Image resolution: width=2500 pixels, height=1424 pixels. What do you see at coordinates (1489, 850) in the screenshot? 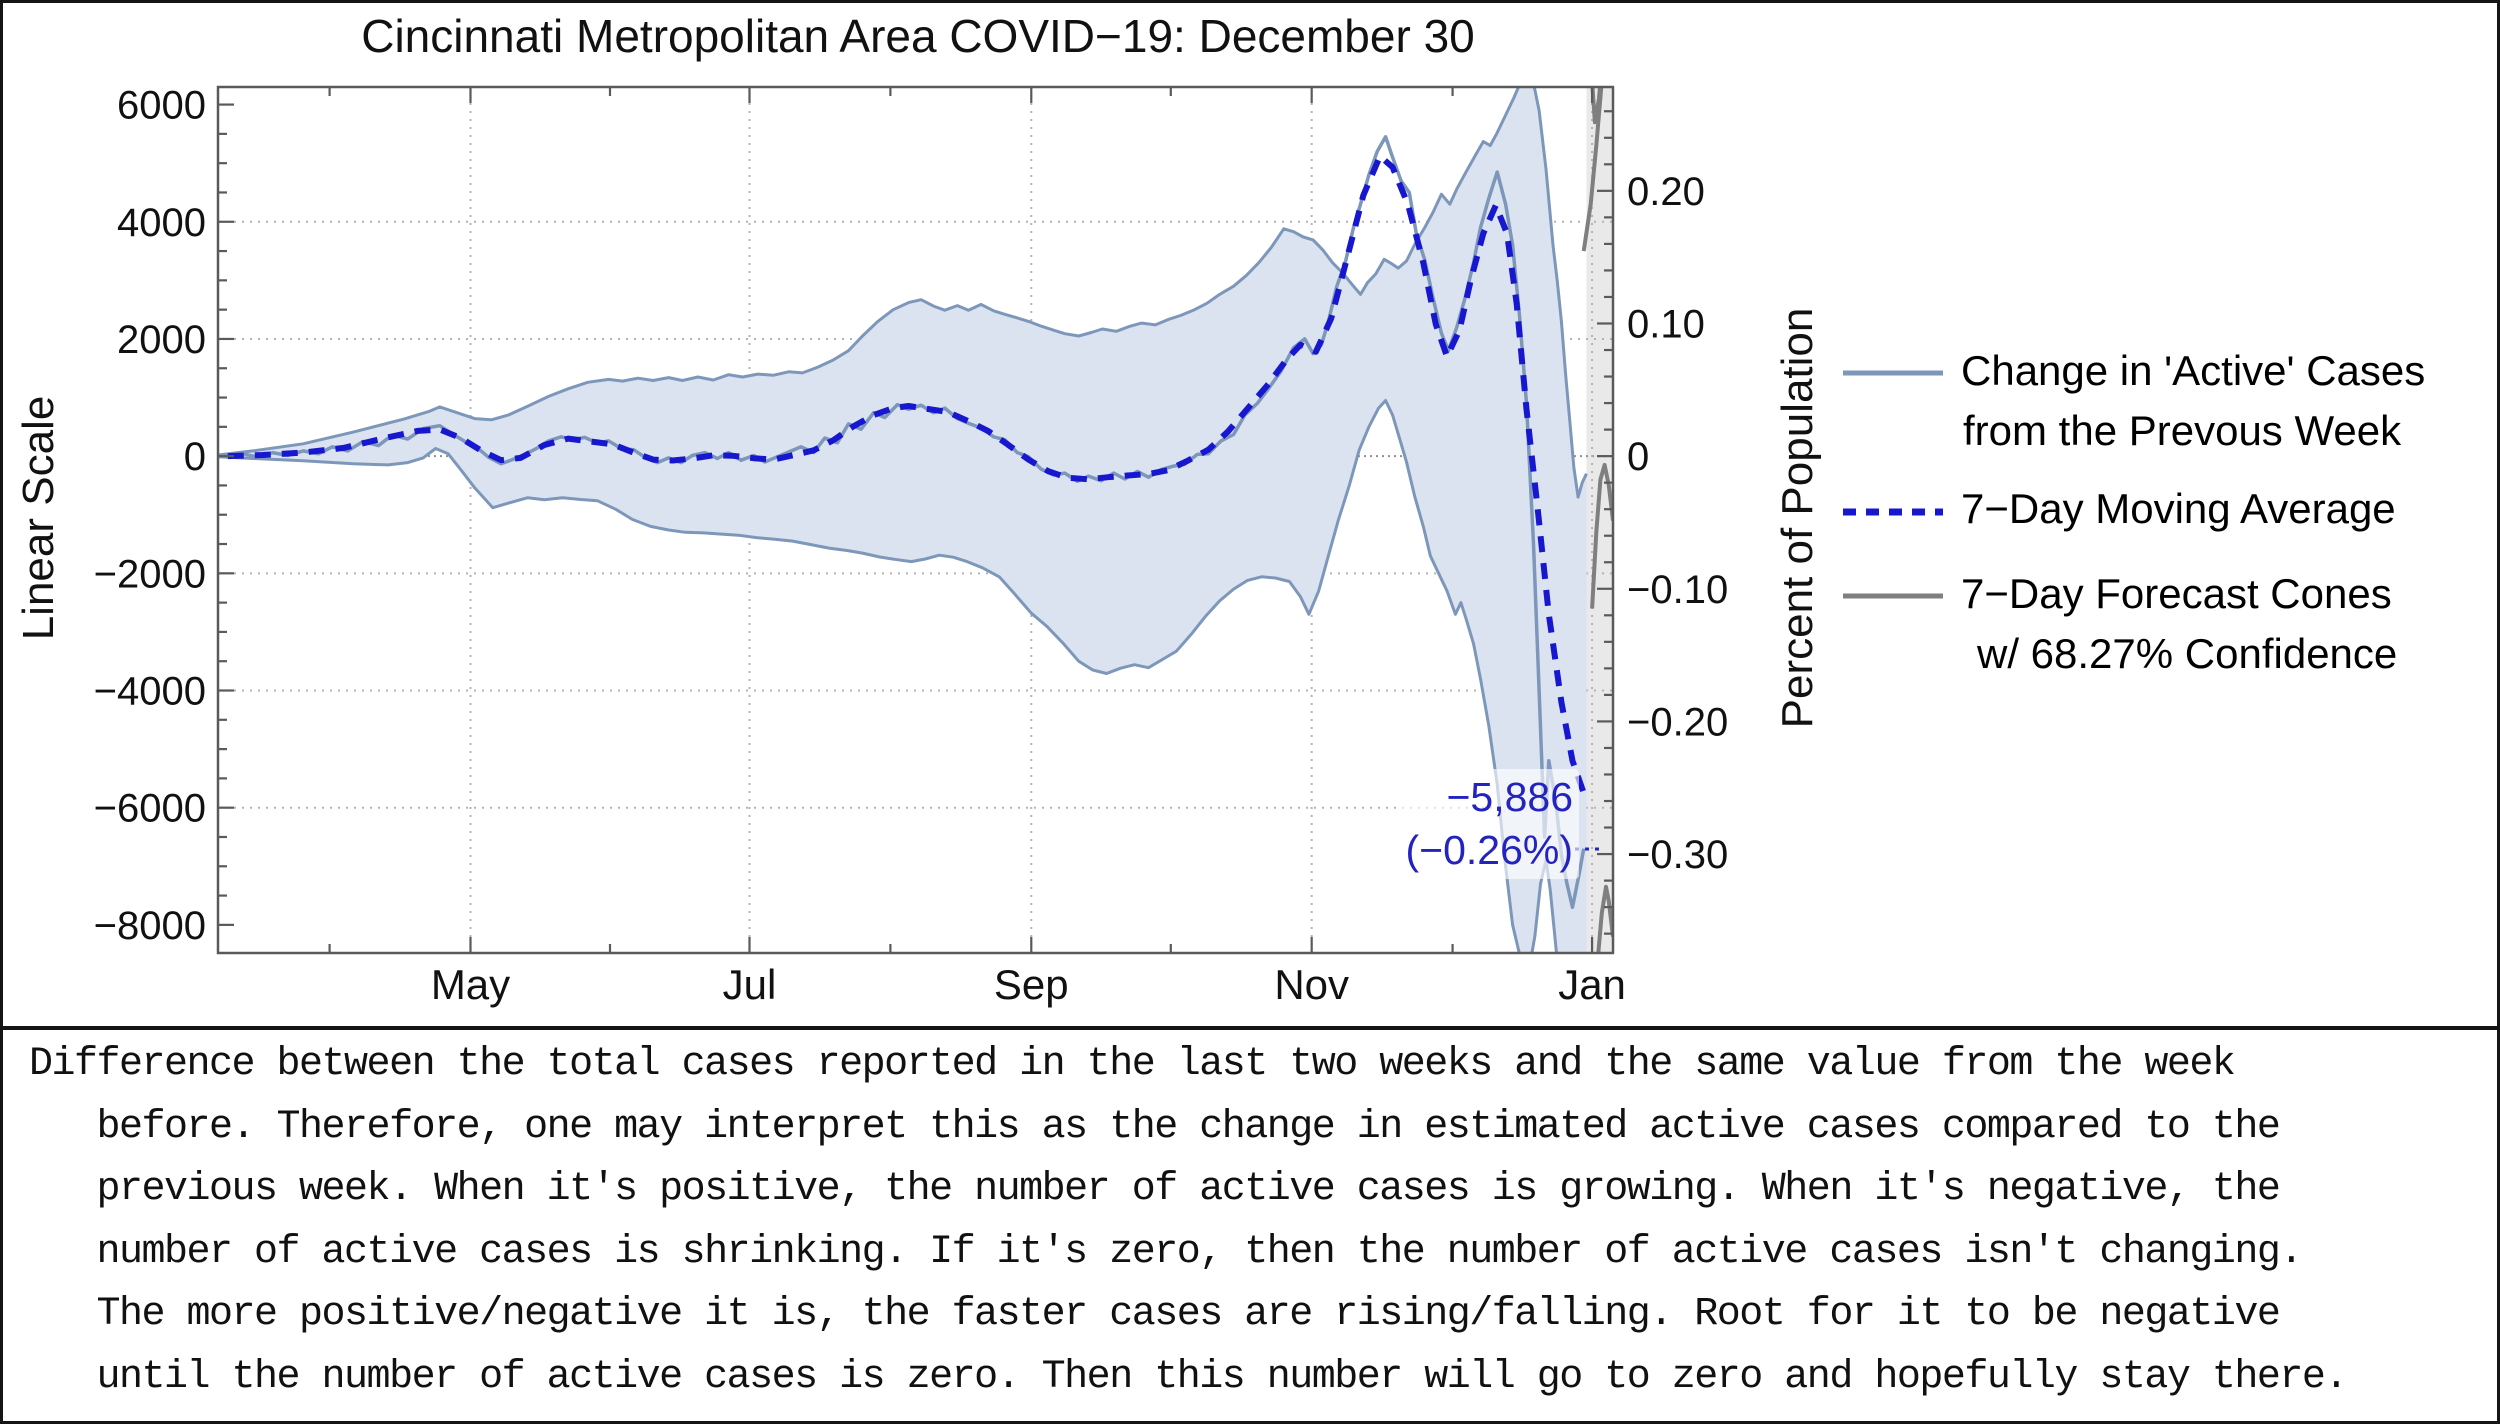
I see `annotation-percent: (−0.26%)` at bounding box center [1489, 850].